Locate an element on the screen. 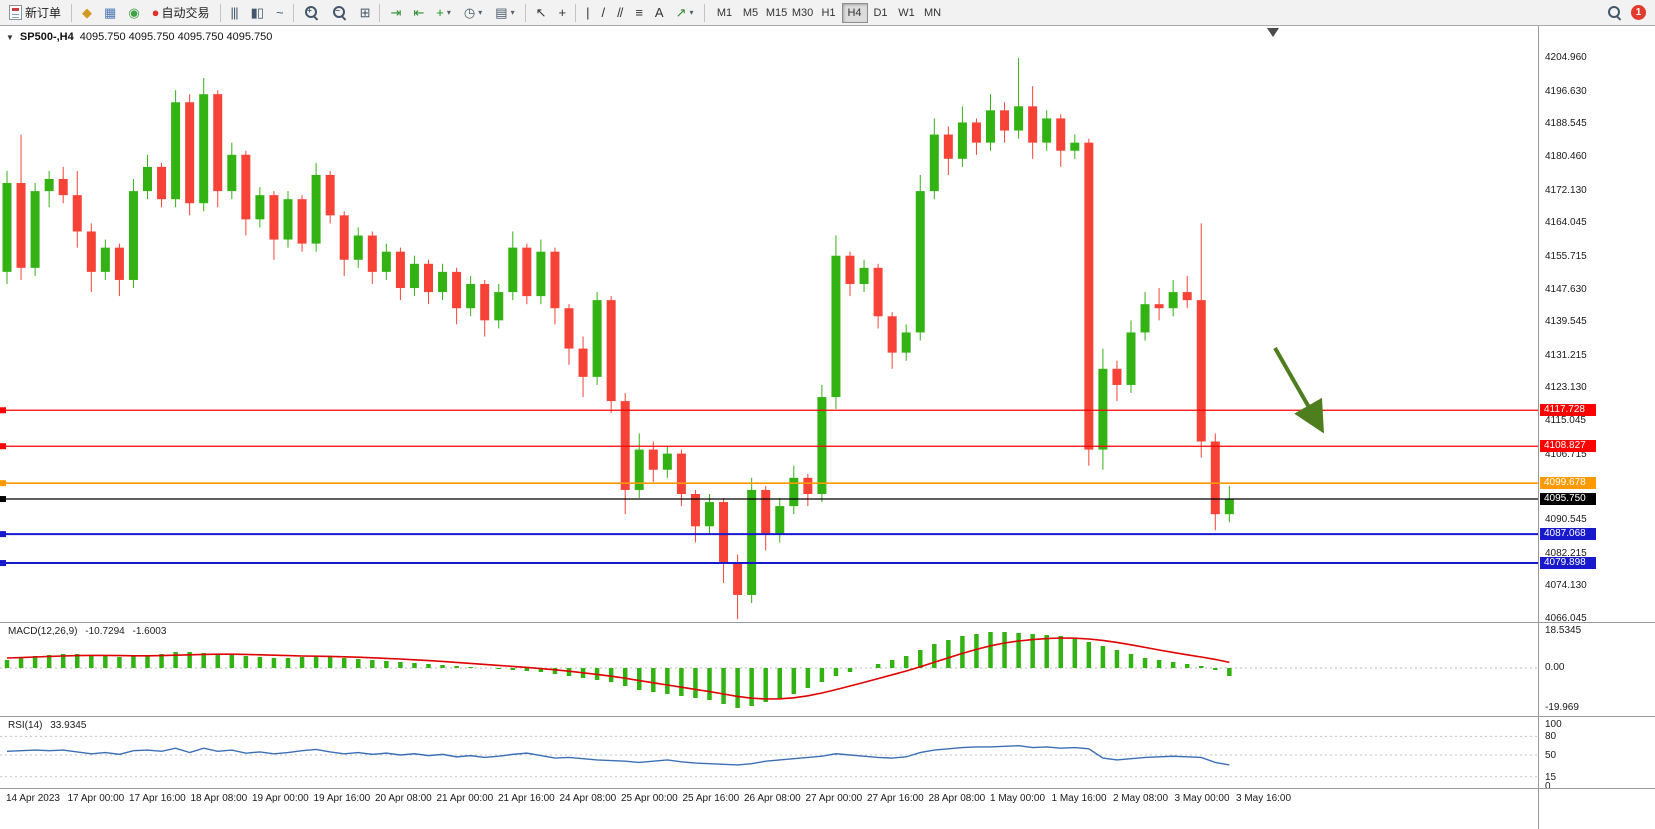 This screenshot has height=829, width=1655. data-window-icon: ▦ is located at coordinates (110, 12).